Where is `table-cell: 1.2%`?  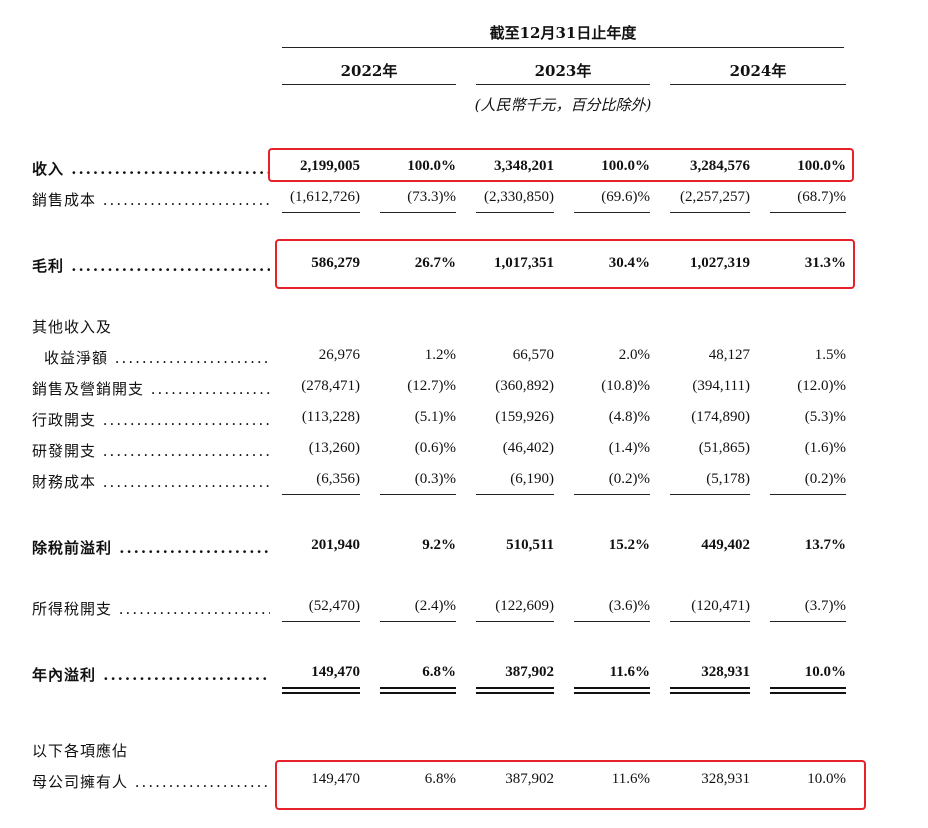 table-cell: 1.2% is located at coordinates (440, 355).